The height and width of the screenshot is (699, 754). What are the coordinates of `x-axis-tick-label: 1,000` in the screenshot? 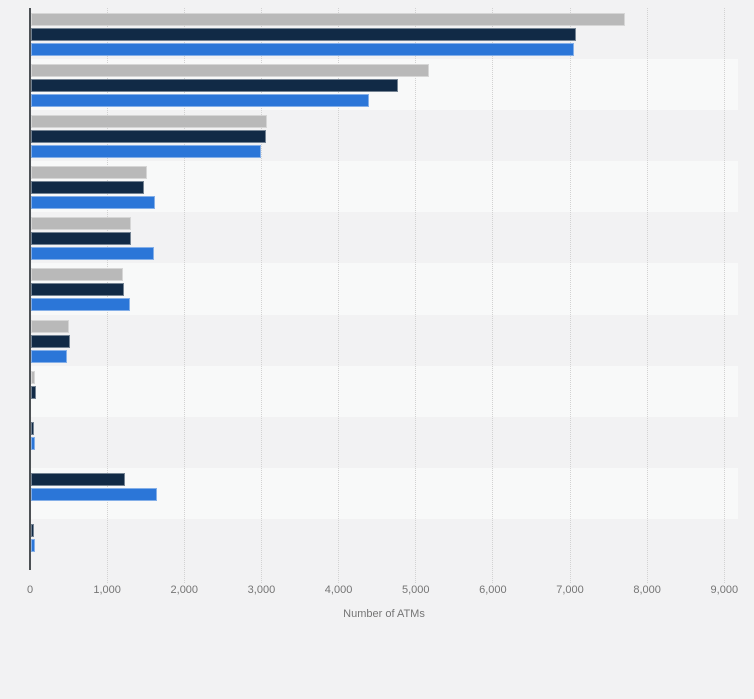 It's located at (107, 590).